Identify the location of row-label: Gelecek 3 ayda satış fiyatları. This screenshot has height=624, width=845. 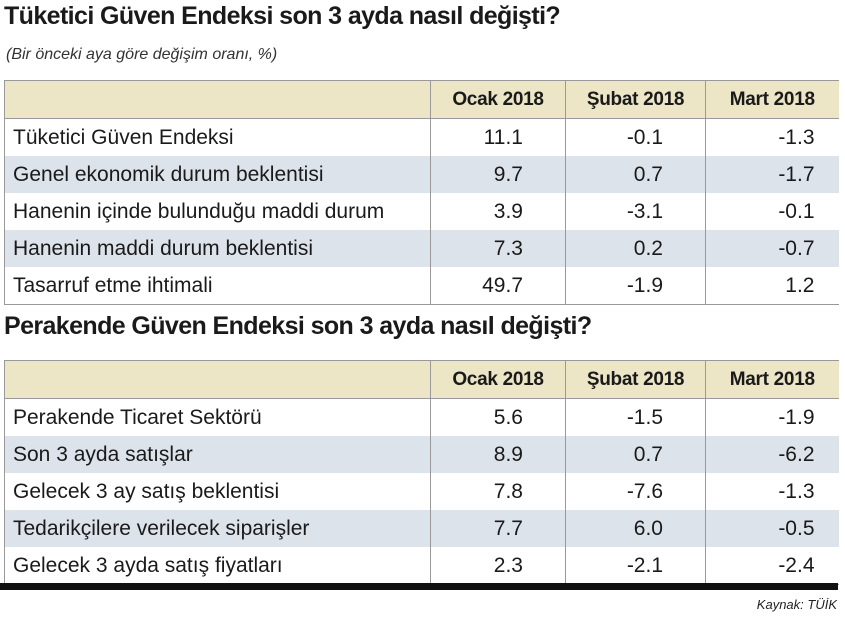
(217, 566).